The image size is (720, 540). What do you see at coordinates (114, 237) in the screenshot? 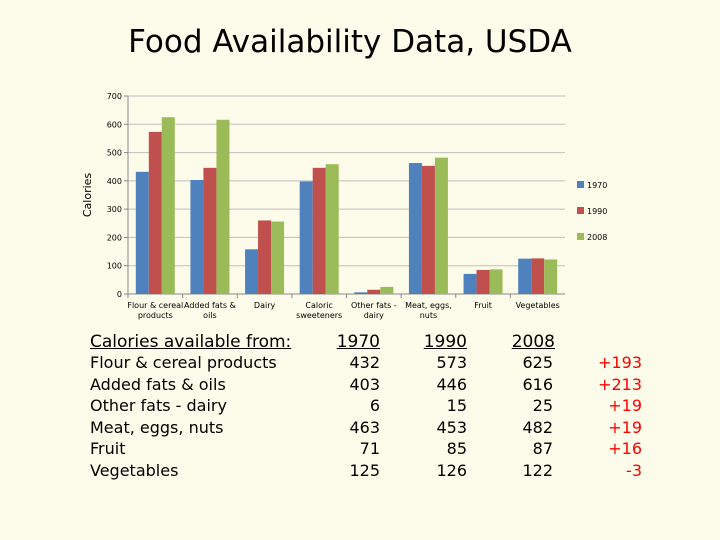
I see `y-tick-label: 200` at bounding box center [114, 237].